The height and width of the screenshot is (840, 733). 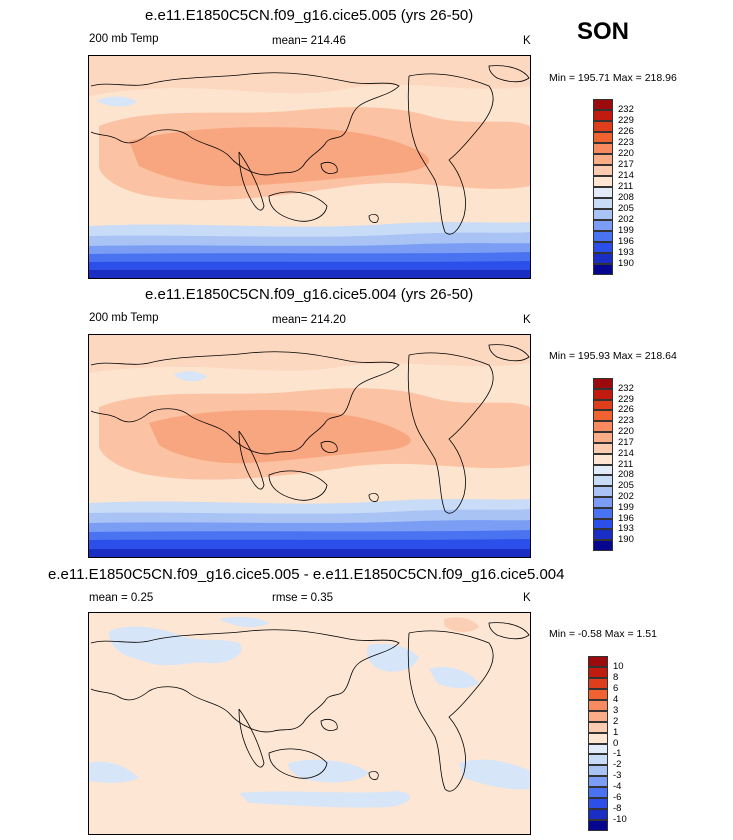 What do you see at coordinates (626, 475) in the screenshot?
I see `panel2-colorbar-label: 208` at bounding box center [626, 475].